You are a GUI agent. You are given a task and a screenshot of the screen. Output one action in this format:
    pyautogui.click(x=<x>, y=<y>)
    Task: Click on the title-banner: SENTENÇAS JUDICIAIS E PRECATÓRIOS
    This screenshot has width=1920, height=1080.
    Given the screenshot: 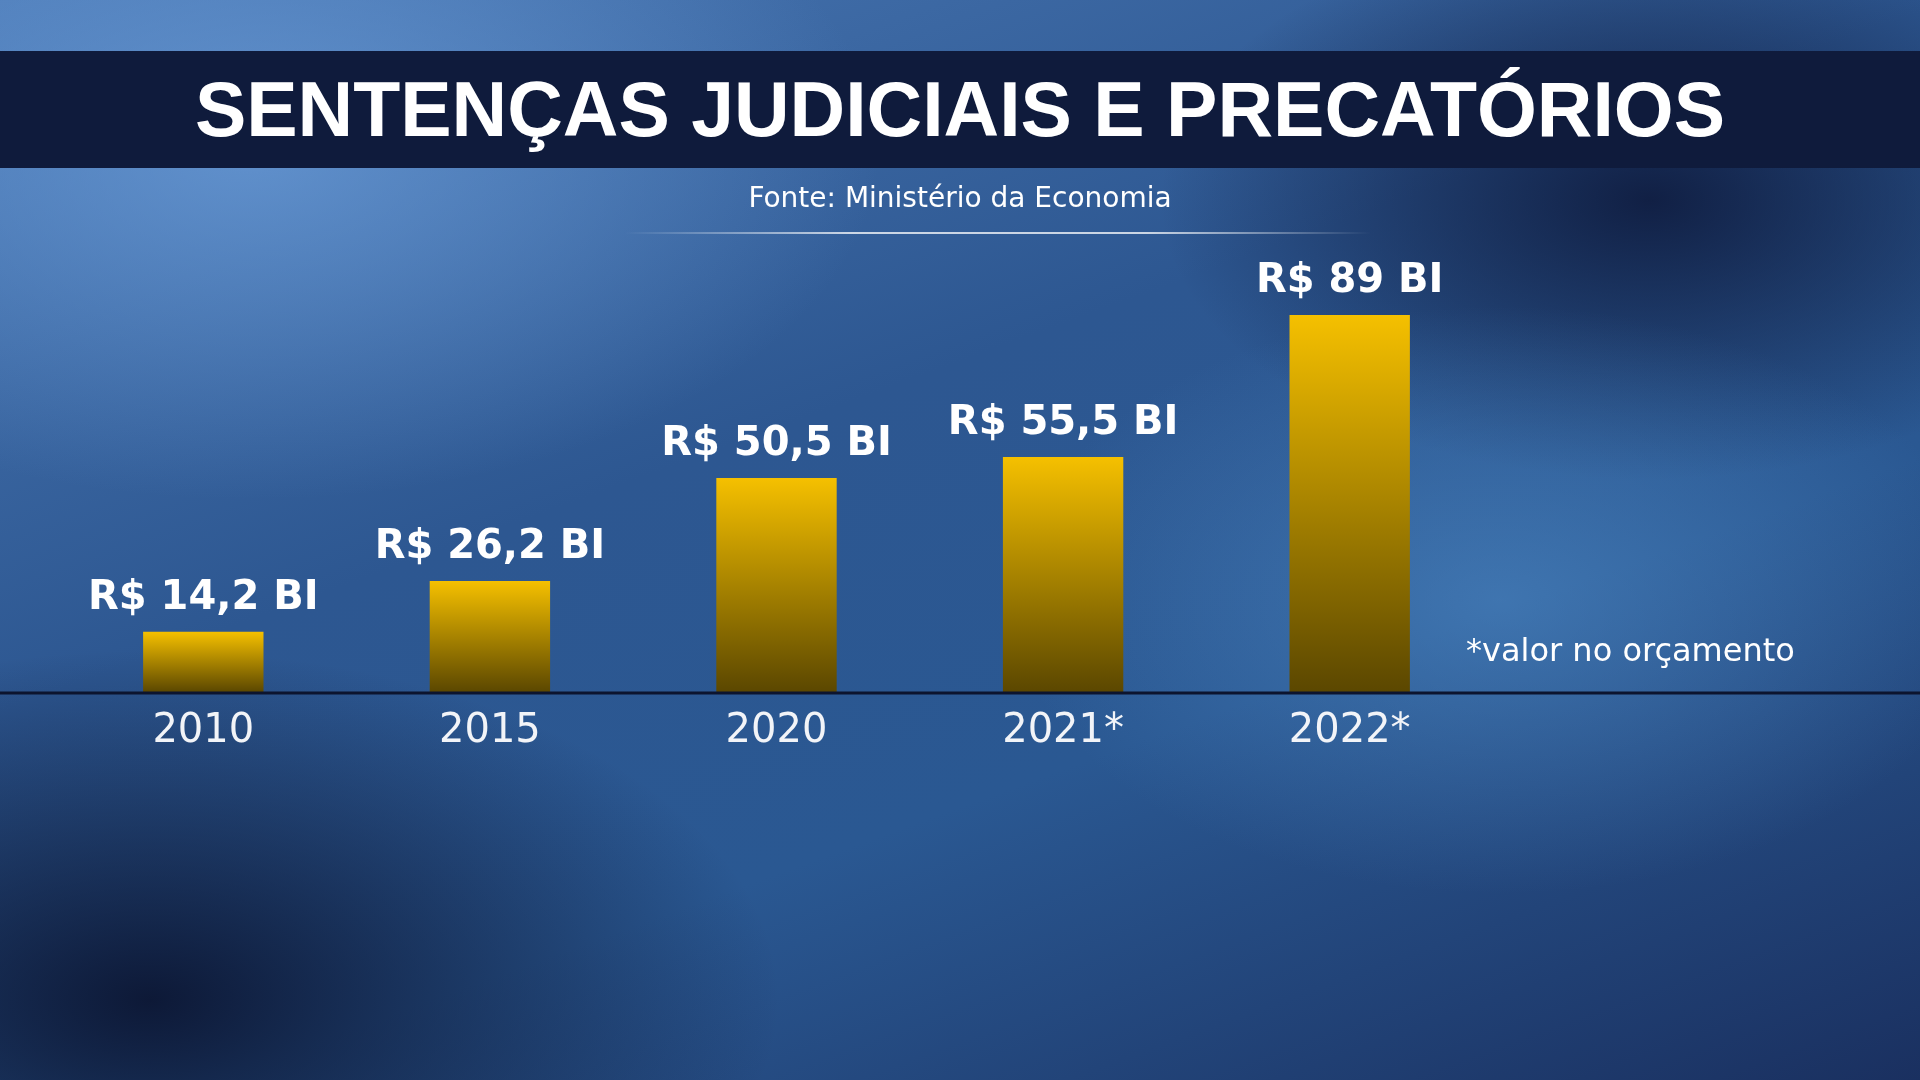 What is the action you would take?
    pyautogui.click(x=960, y=109)
    